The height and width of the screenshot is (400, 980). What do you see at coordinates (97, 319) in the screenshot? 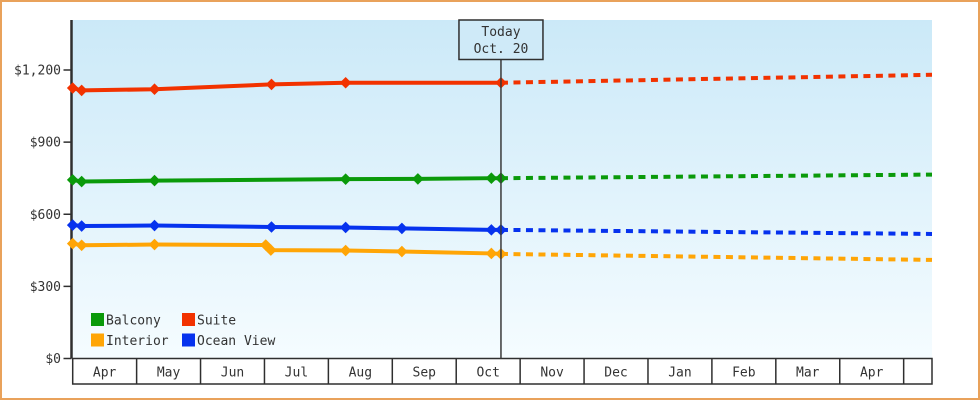
I see `legend-swatch-balcony` at bounding box center [97, 319].